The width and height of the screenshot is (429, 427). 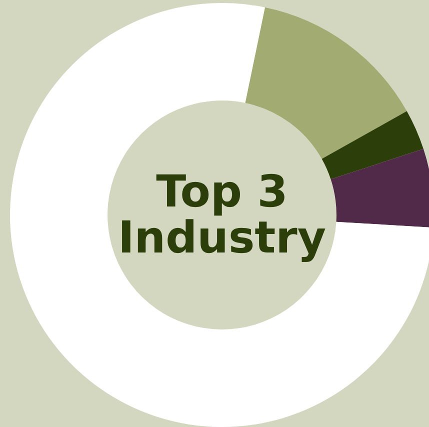 What do you see at coordinates (222, 215) in the screenshot?
I see `text: Top 3 Industry` at bounding box center [222, 215].